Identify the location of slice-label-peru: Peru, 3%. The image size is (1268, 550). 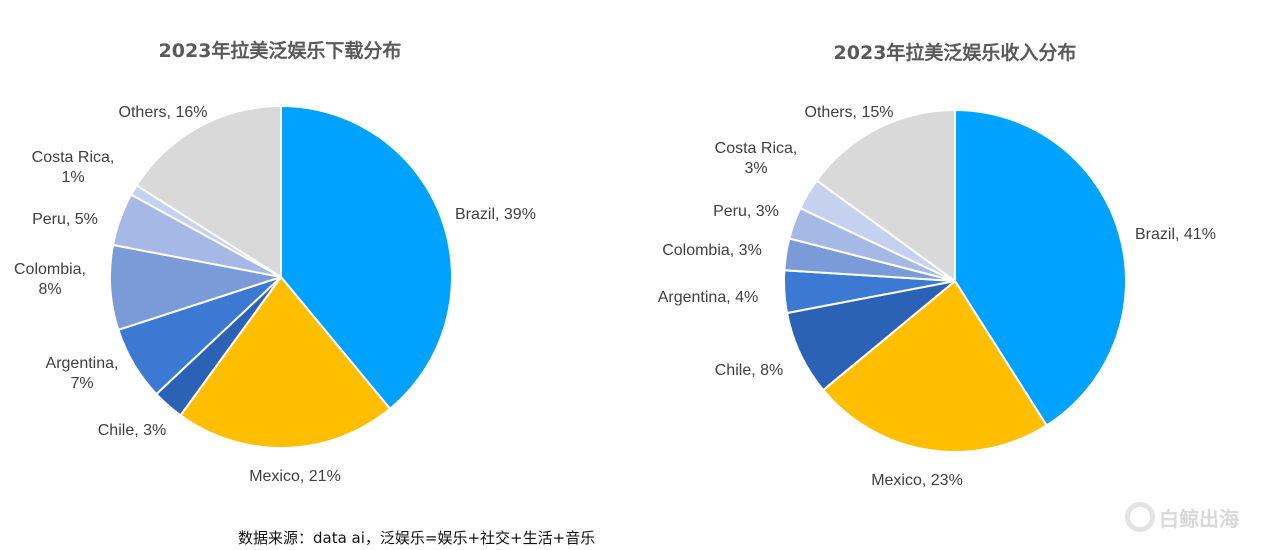
(746, 211).